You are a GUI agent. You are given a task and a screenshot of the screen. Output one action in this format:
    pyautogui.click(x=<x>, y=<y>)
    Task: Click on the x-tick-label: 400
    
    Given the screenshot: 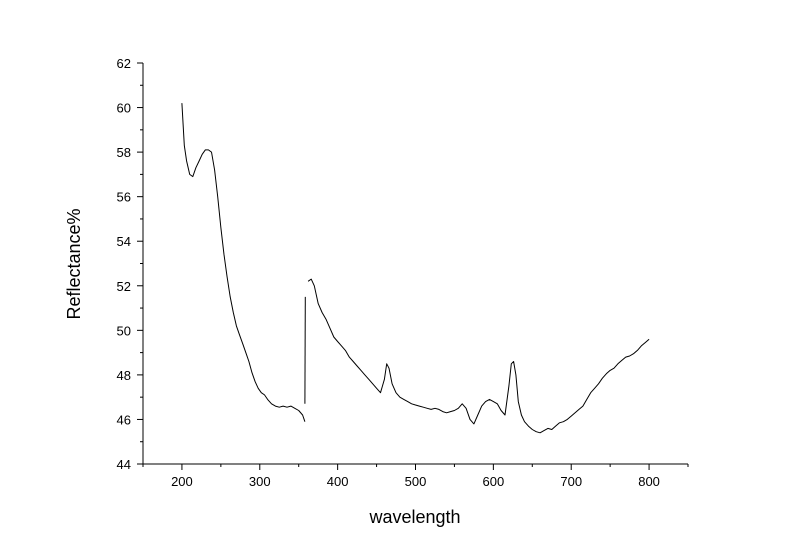 What is the action you would take?
    pyautogui.click(x=338, y=481)
    